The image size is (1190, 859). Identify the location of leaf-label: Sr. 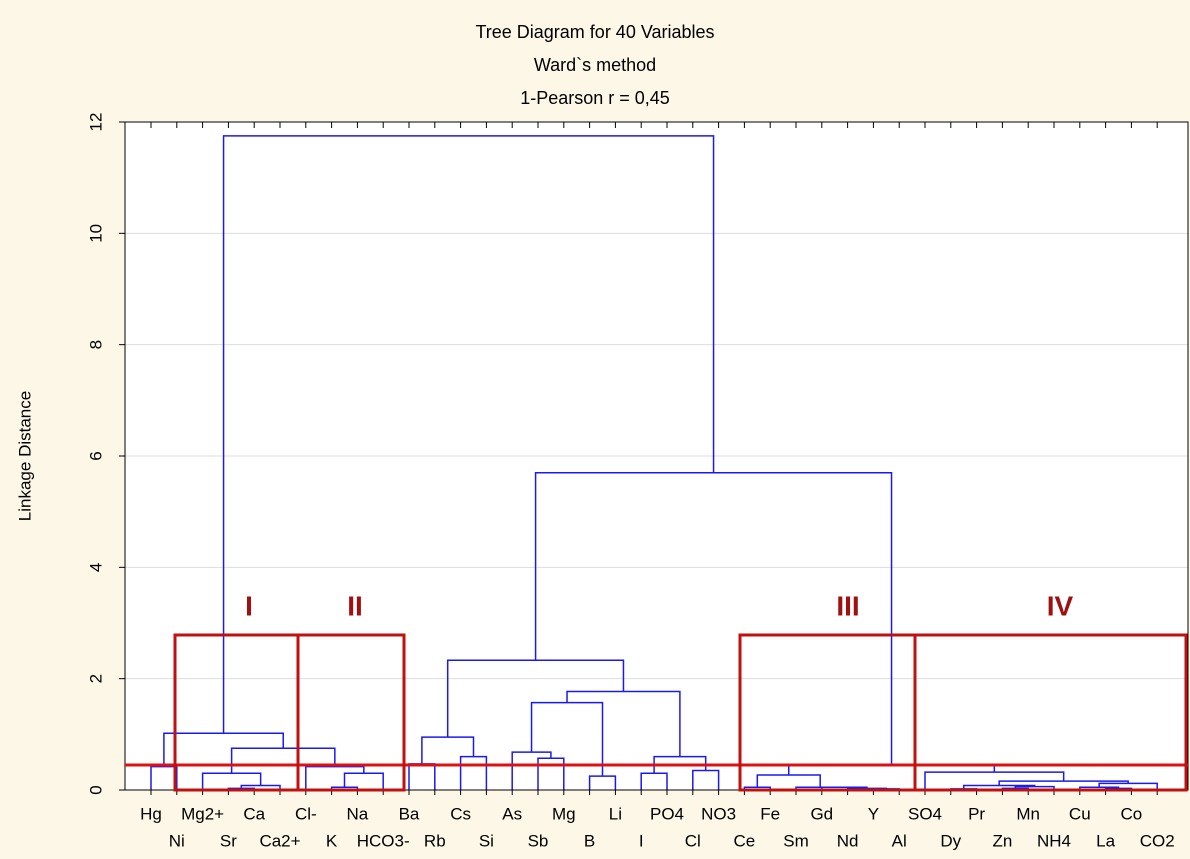
(228, 840).